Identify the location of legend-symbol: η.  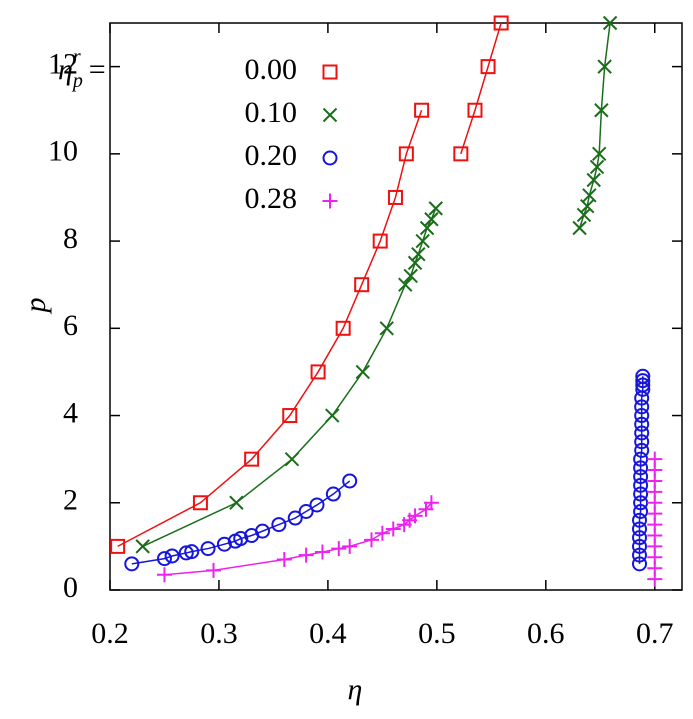
(65, 69).